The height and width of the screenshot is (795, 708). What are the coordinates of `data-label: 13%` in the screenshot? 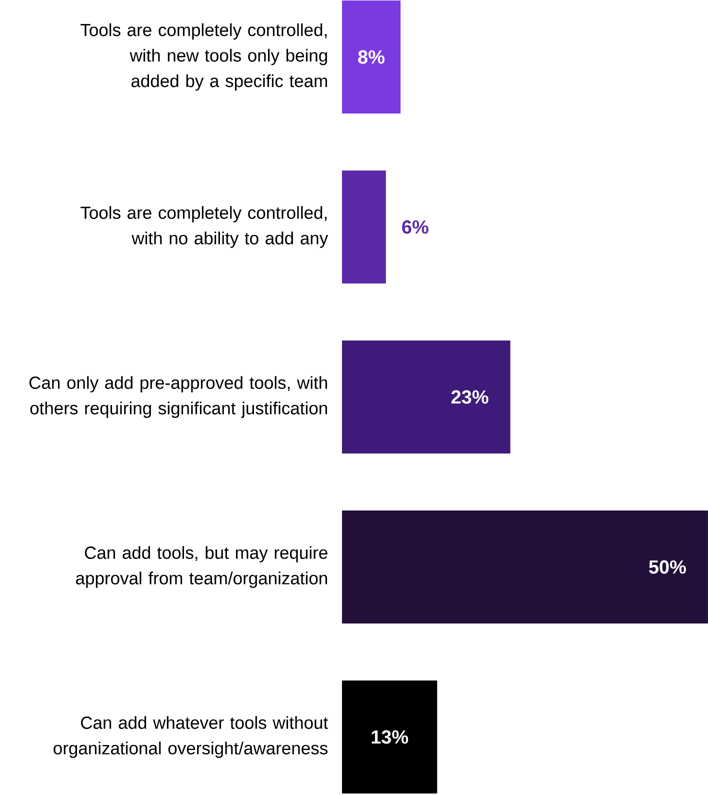 It's located at (390, 737).